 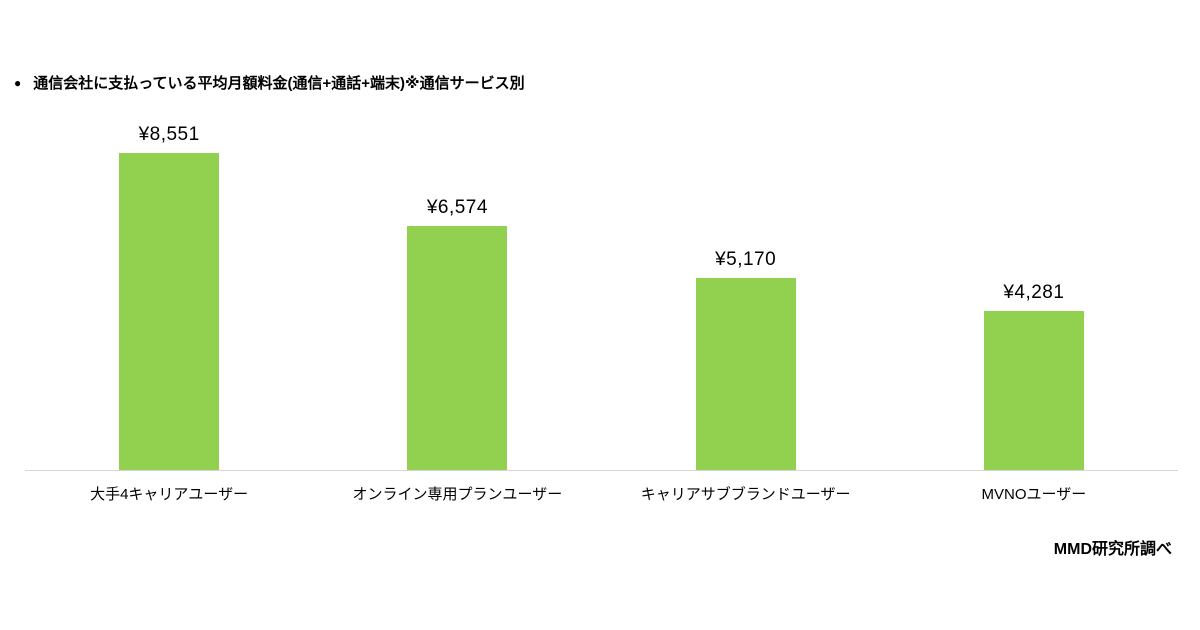 I want to click on bar-group: ¥6,574, so click(x=457, y=290).